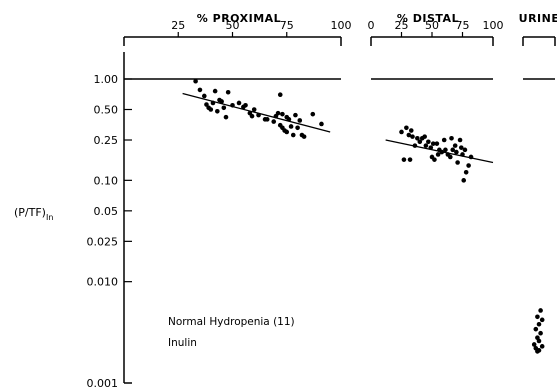 The width and height of the screenshot is (557, 392). What do you see at coordinates (338, 128) in the screenshot?
I see `fit-lines` at bounding box center [338, 128].